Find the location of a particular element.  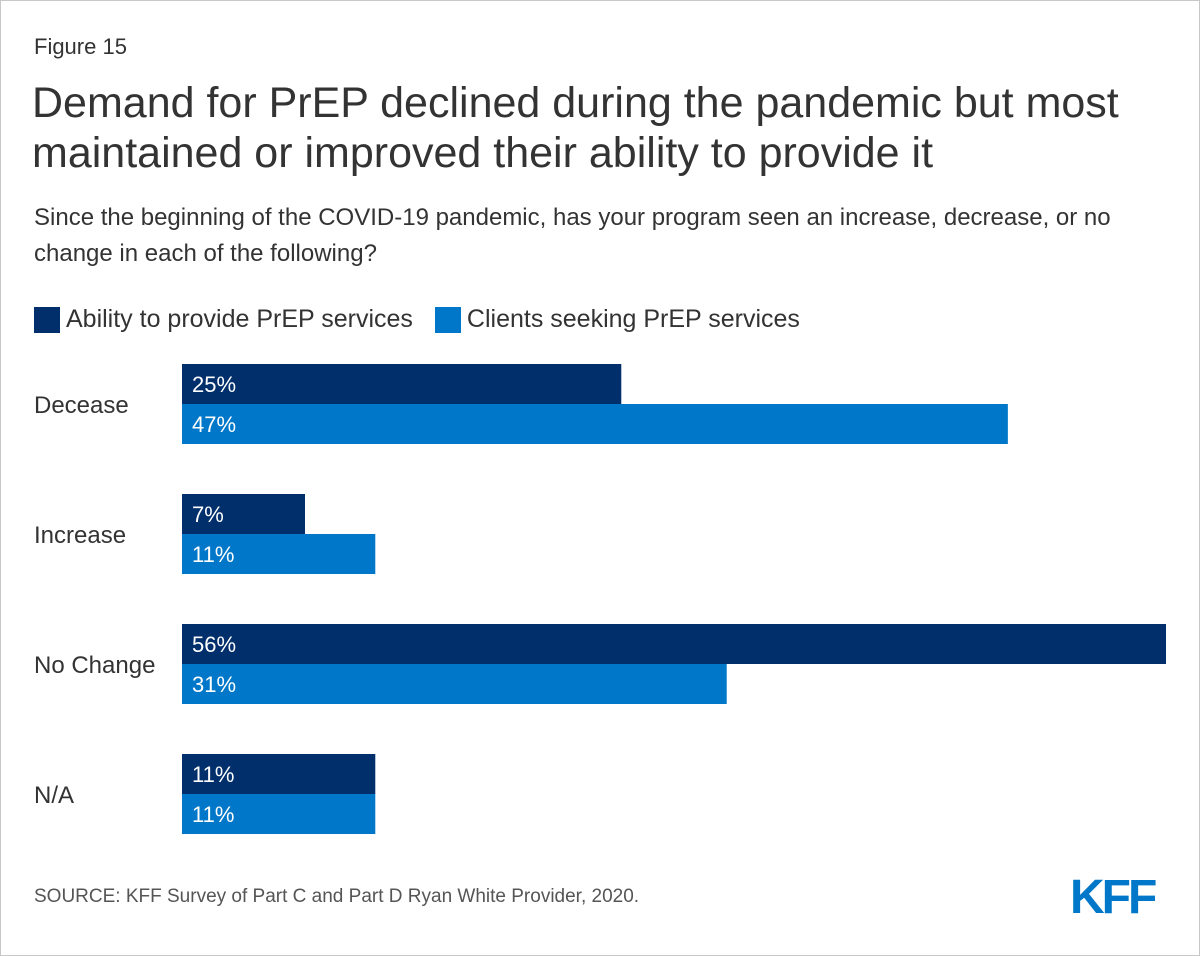

data-label-no-change-clients: 31% is located at coordinates (214, 684).